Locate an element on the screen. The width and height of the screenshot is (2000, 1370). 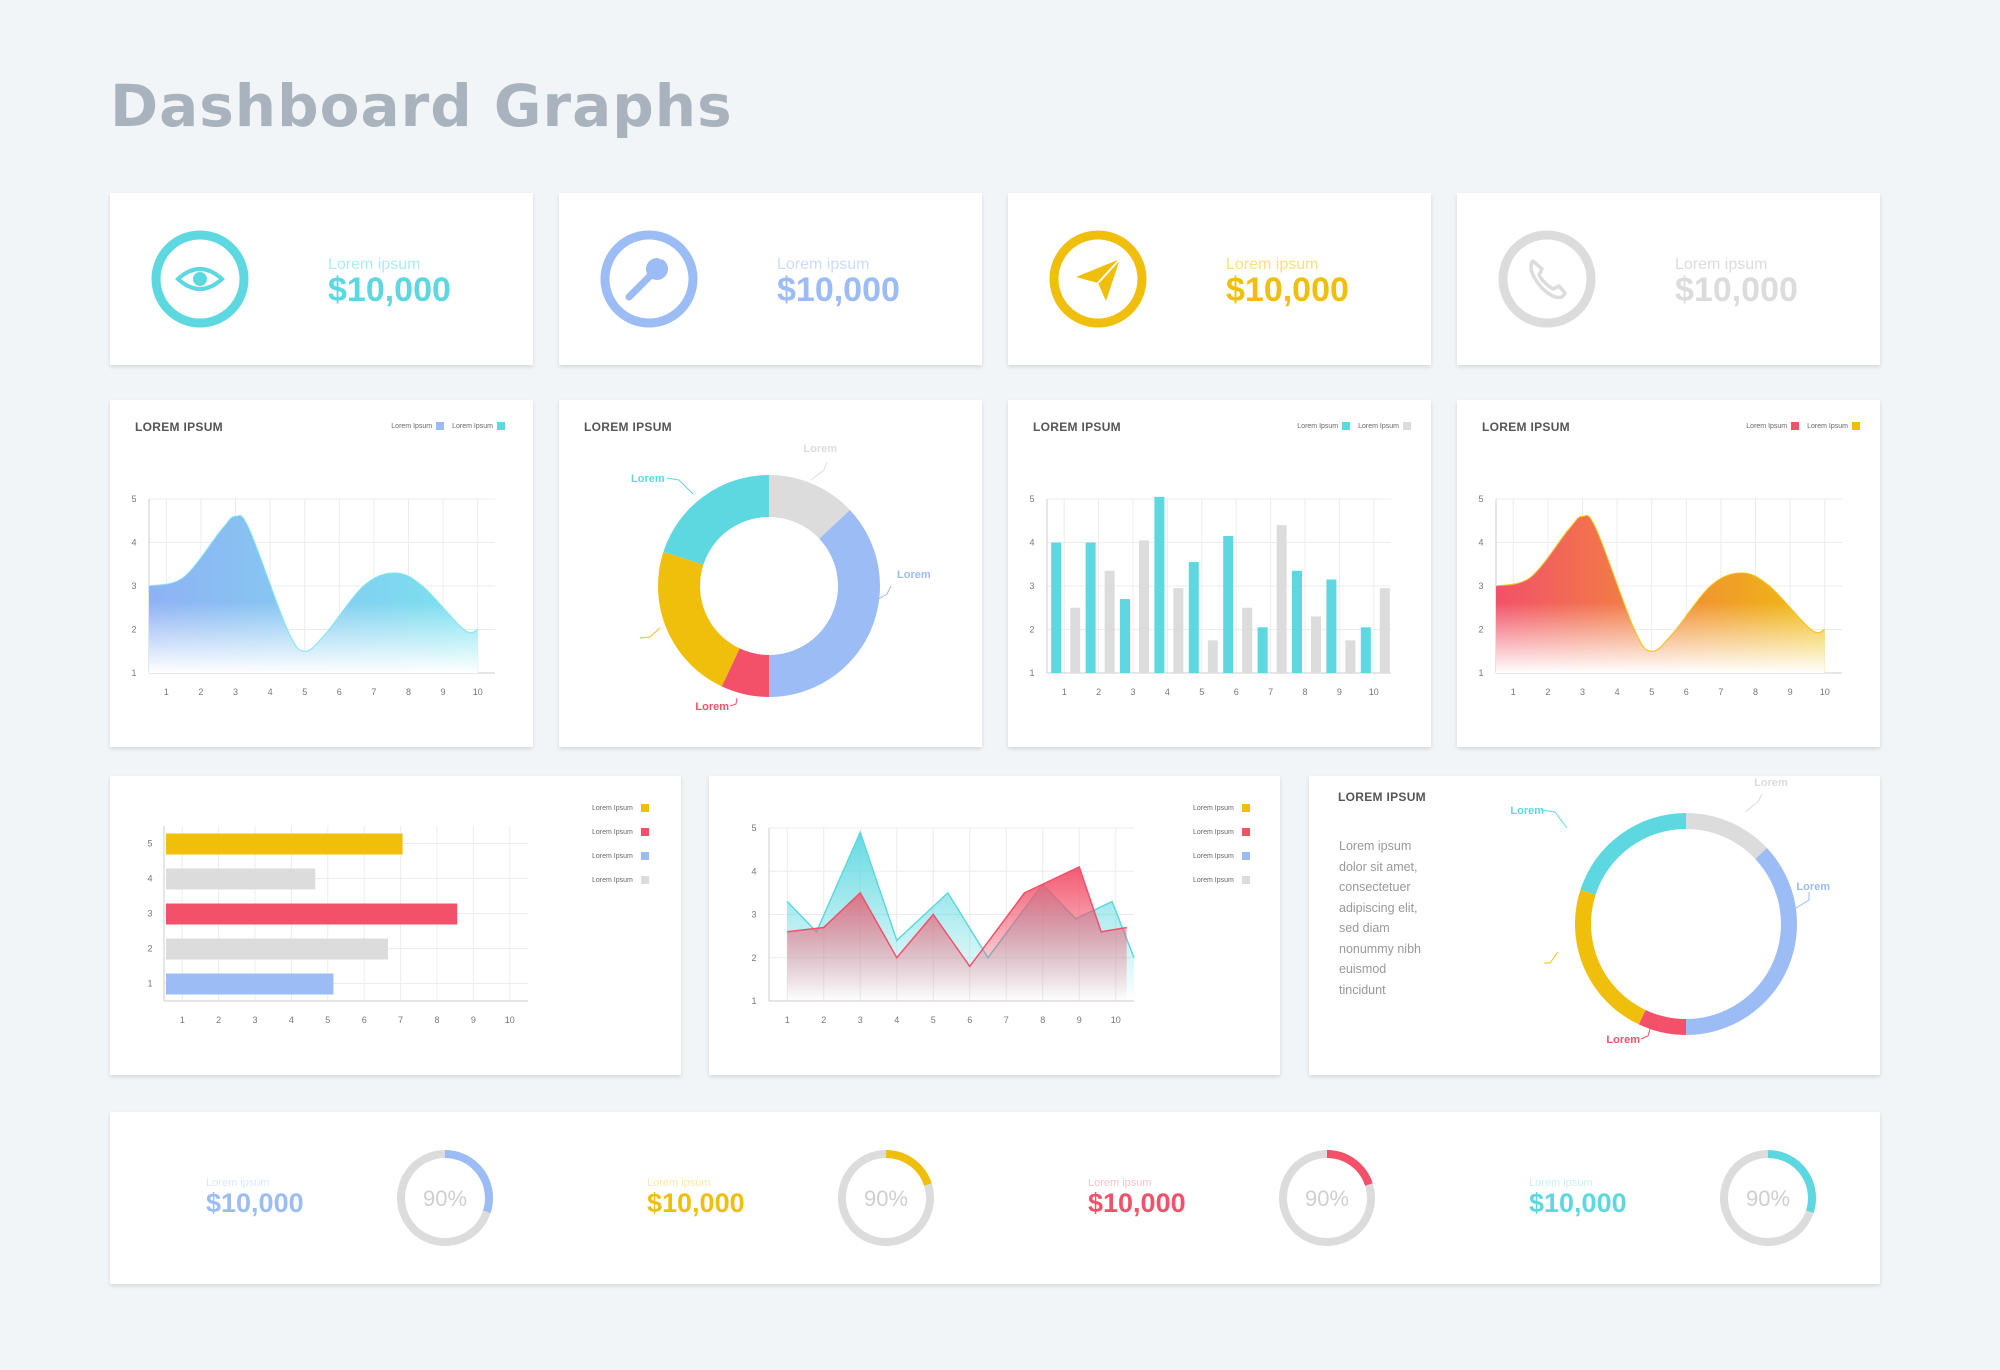
ring-percent: 90% is located at coordinates (886, 1198).